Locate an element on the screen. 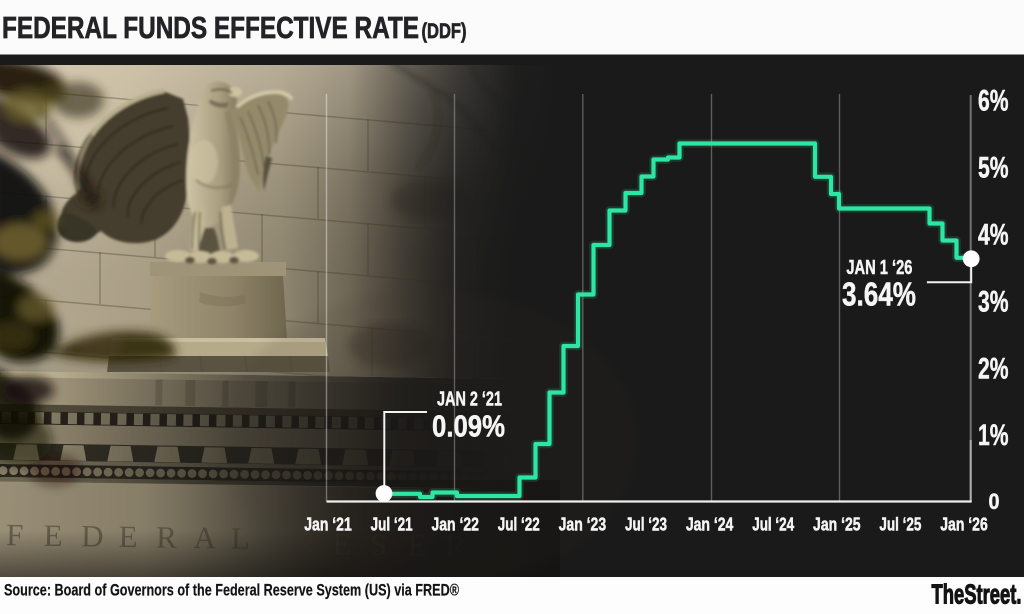 This screenshot has height=614, width=1024. svg-text: 3% is located at coordinates (993, 301).